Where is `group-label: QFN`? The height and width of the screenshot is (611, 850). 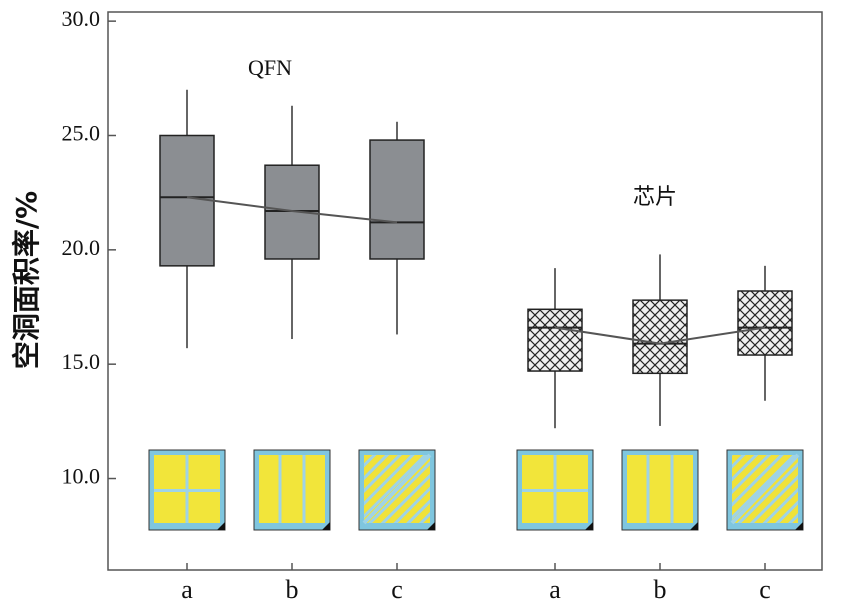
group-label: QFN is located at coordinates (270, 67).